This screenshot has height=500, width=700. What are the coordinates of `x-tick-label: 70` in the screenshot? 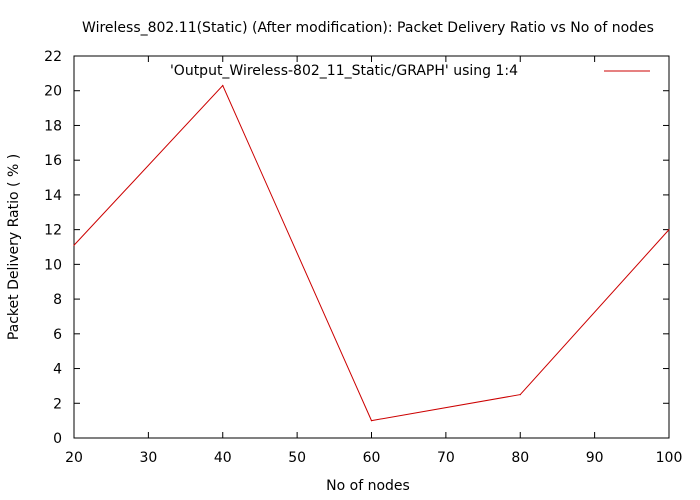 It's located at (446, 458).